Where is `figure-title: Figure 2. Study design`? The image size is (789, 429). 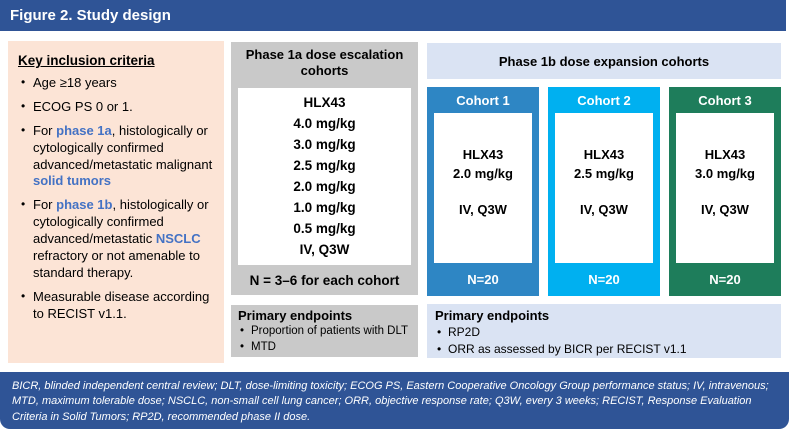
figure-title: Figure 2. Study design is located at coordinates (90, 15).